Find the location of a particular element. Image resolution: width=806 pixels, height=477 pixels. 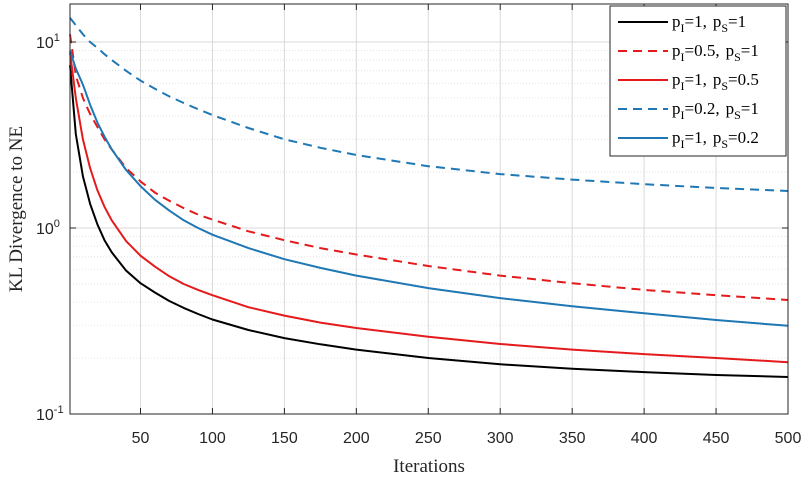

y-tick-labels: 10⁻¹ 10⁰ 10¹ is located at coordinates (50, 228).